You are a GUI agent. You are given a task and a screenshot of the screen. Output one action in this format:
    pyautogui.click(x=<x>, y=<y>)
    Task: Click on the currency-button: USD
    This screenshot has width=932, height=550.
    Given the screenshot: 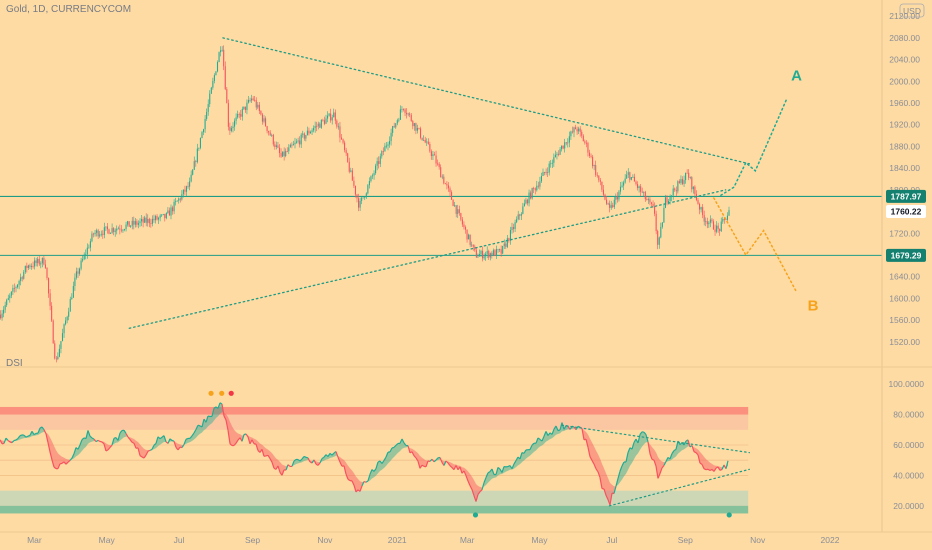 What is the action you would take?
    pyautogui.click(x=912, y=10)
    